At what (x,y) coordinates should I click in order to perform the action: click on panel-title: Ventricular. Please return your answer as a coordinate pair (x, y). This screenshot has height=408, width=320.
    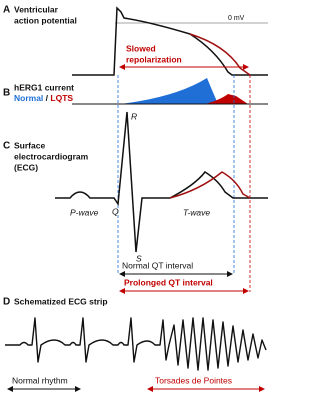
    Looking at the image, I should click on (36, 9).